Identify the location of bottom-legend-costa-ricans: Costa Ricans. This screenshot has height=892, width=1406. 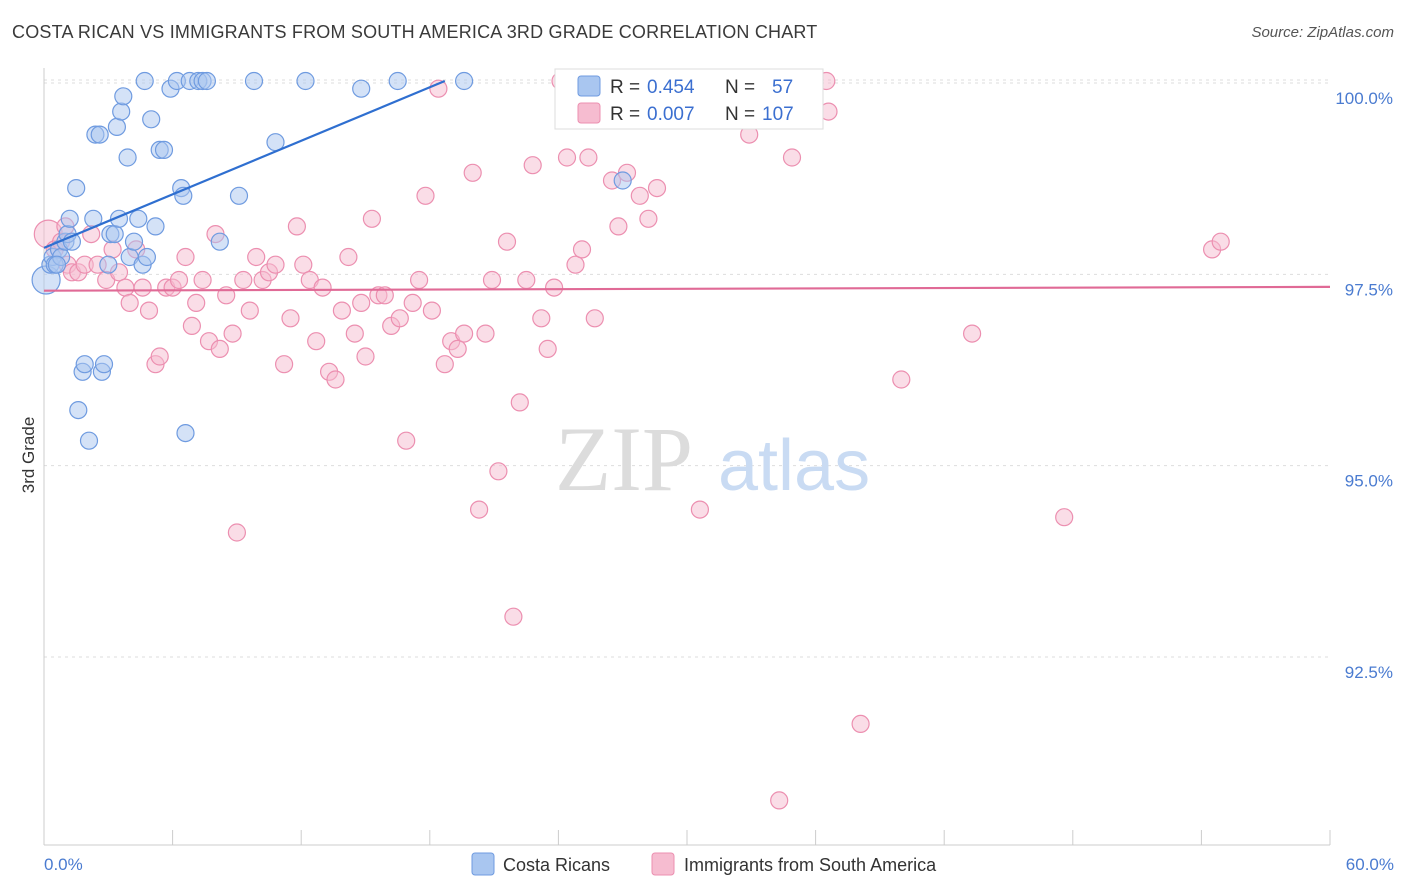
(556, 865).